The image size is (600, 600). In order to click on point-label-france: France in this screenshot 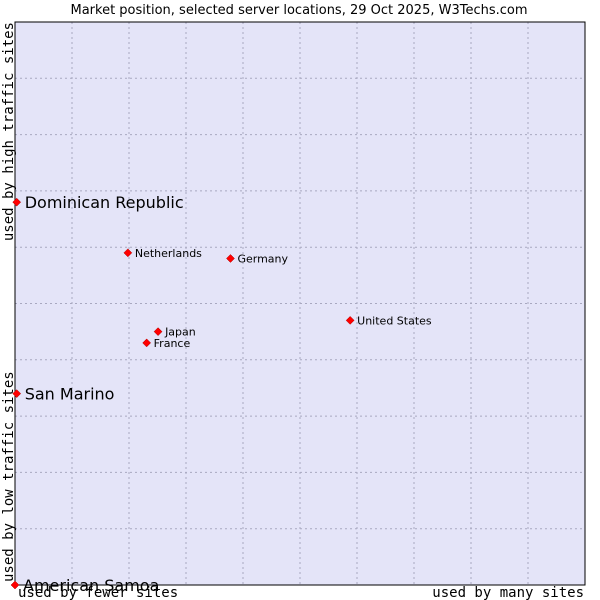, I will do `click(172, 343)`.